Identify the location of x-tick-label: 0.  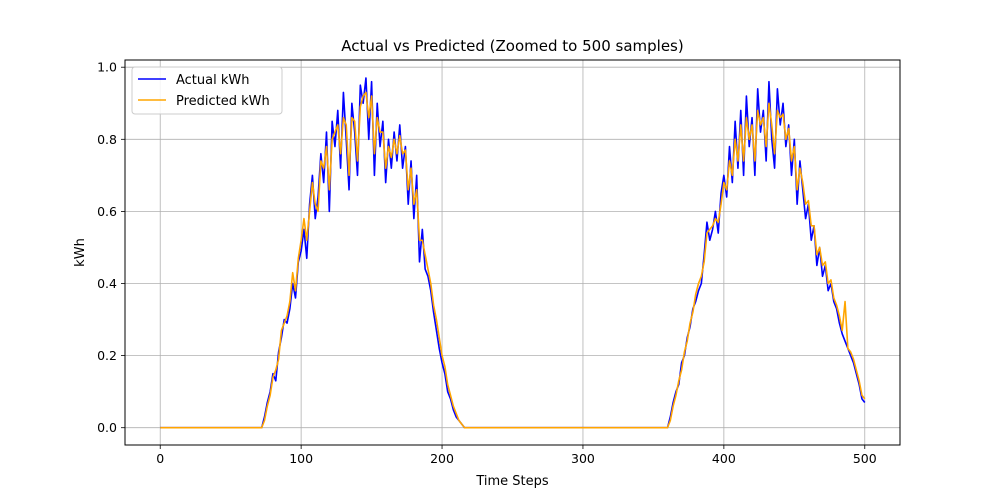
(160, 458).